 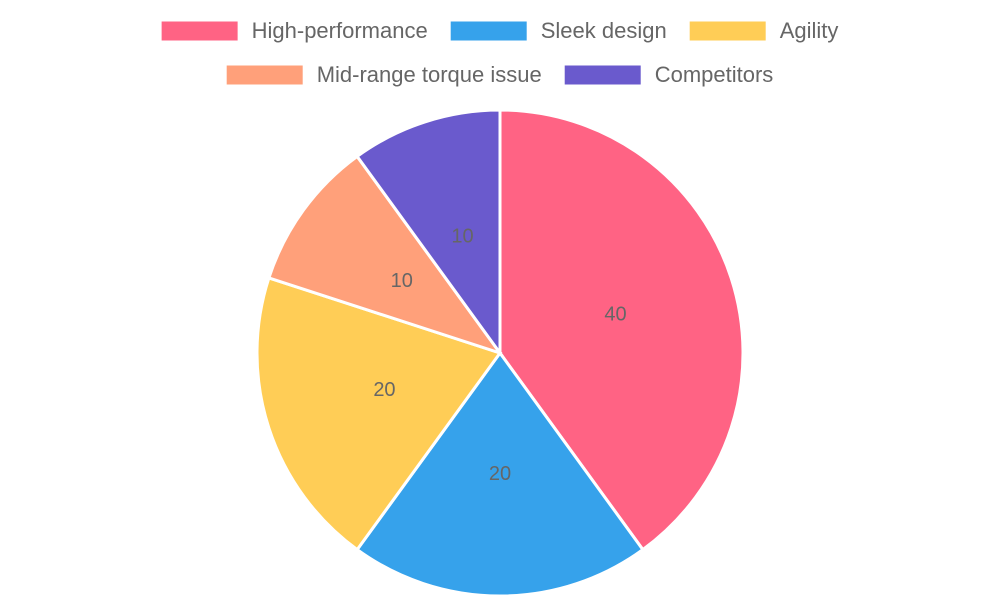 I want to click on legend-item: Sleek design, so click(x=558, y=30).